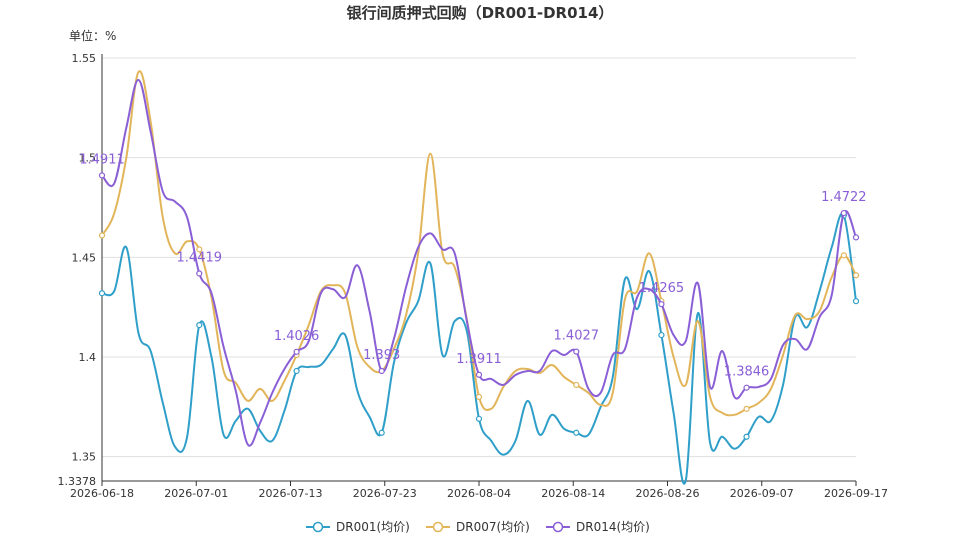 This screenshot has height=540, width=959. I want to click on point-label: 1.4265, so click(662, 288).